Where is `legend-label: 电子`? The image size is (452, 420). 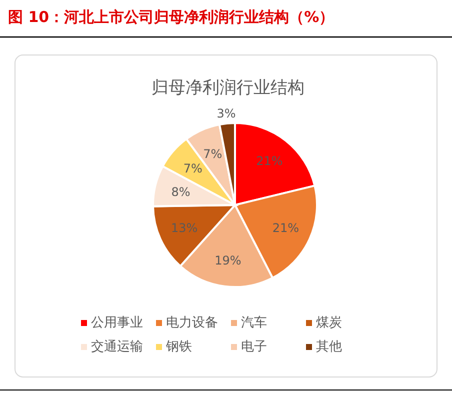 legend-label: 电子 is located at coordinates (254, 347).